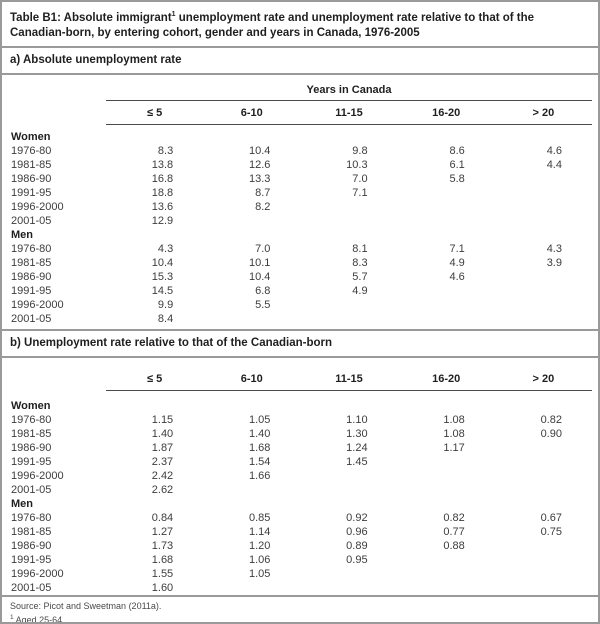  Describe the element at coordinates (263, 290) in the screenshot. I see `cell-value: 6.8` at that location.